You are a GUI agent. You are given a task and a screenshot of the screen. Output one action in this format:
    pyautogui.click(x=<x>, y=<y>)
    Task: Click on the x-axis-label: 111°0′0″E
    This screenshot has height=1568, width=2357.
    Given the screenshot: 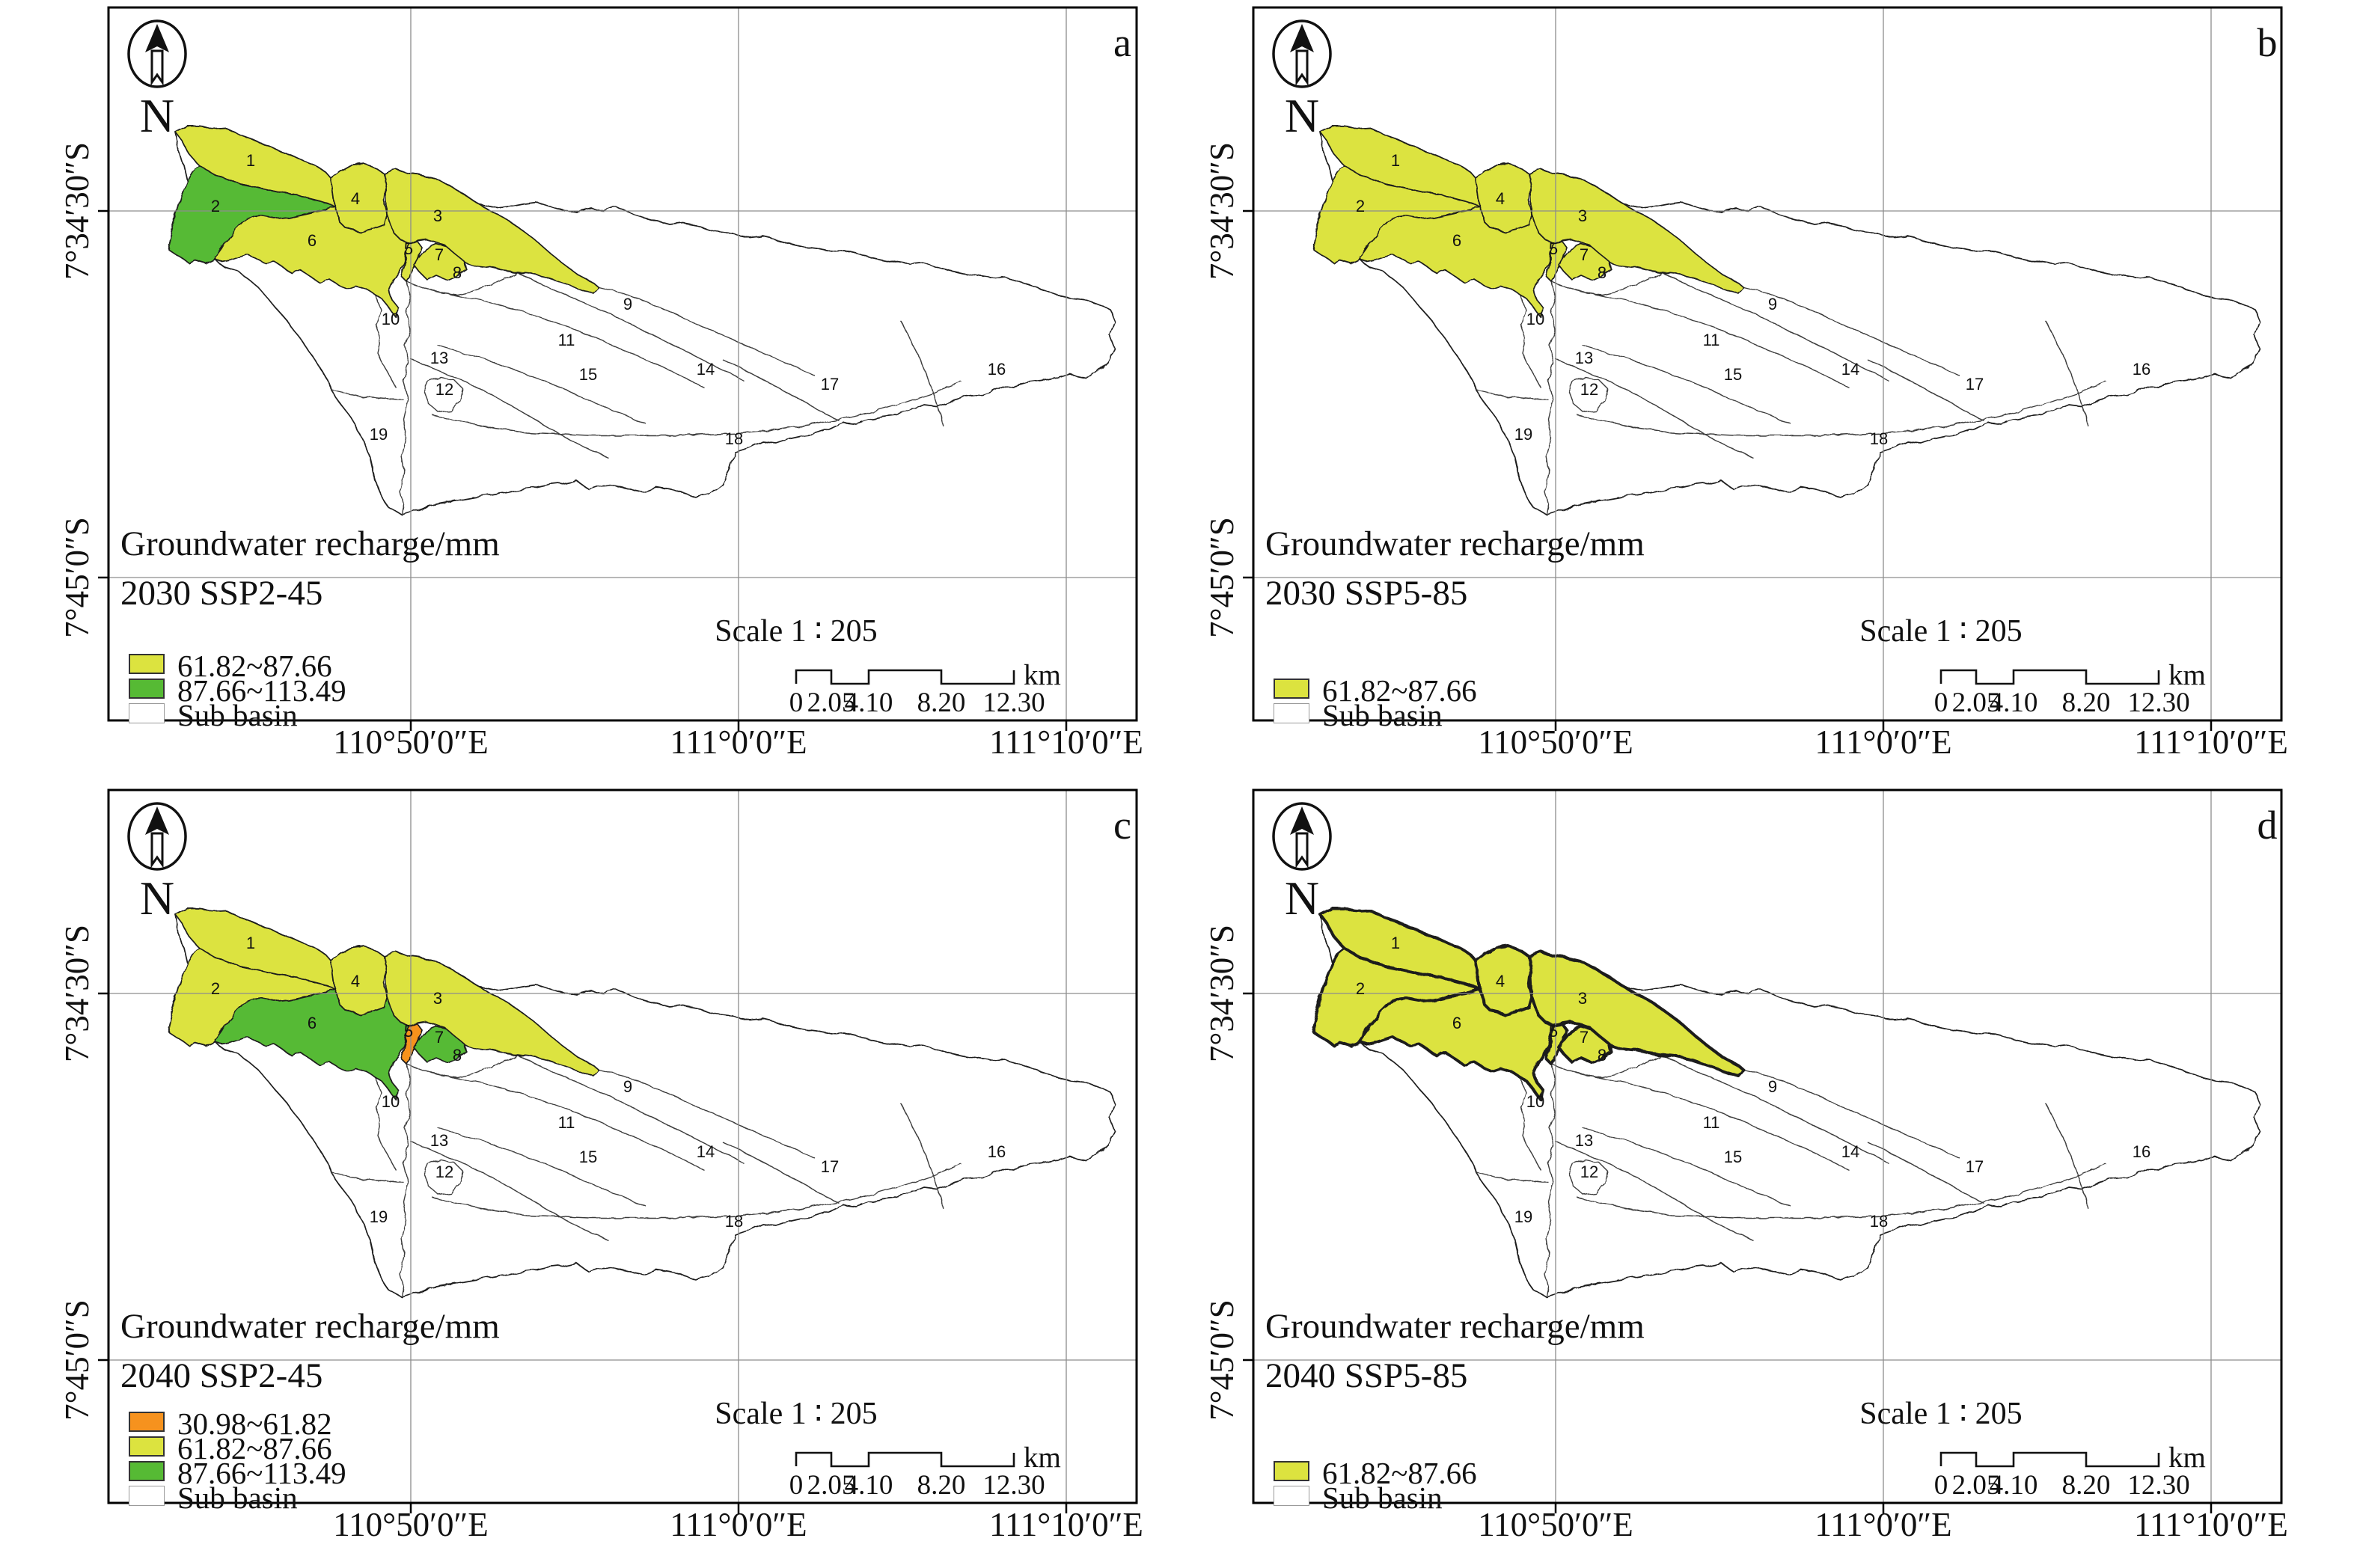 What is the action you would take?
    pyautogui.click(x=738, y=742)
    